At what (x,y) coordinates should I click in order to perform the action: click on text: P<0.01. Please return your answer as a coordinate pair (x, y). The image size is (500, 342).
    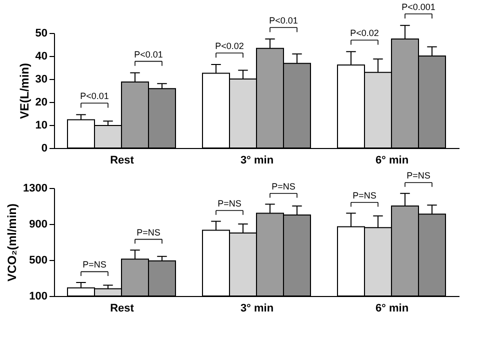
    Looking at the image, I should click on (283, 20).